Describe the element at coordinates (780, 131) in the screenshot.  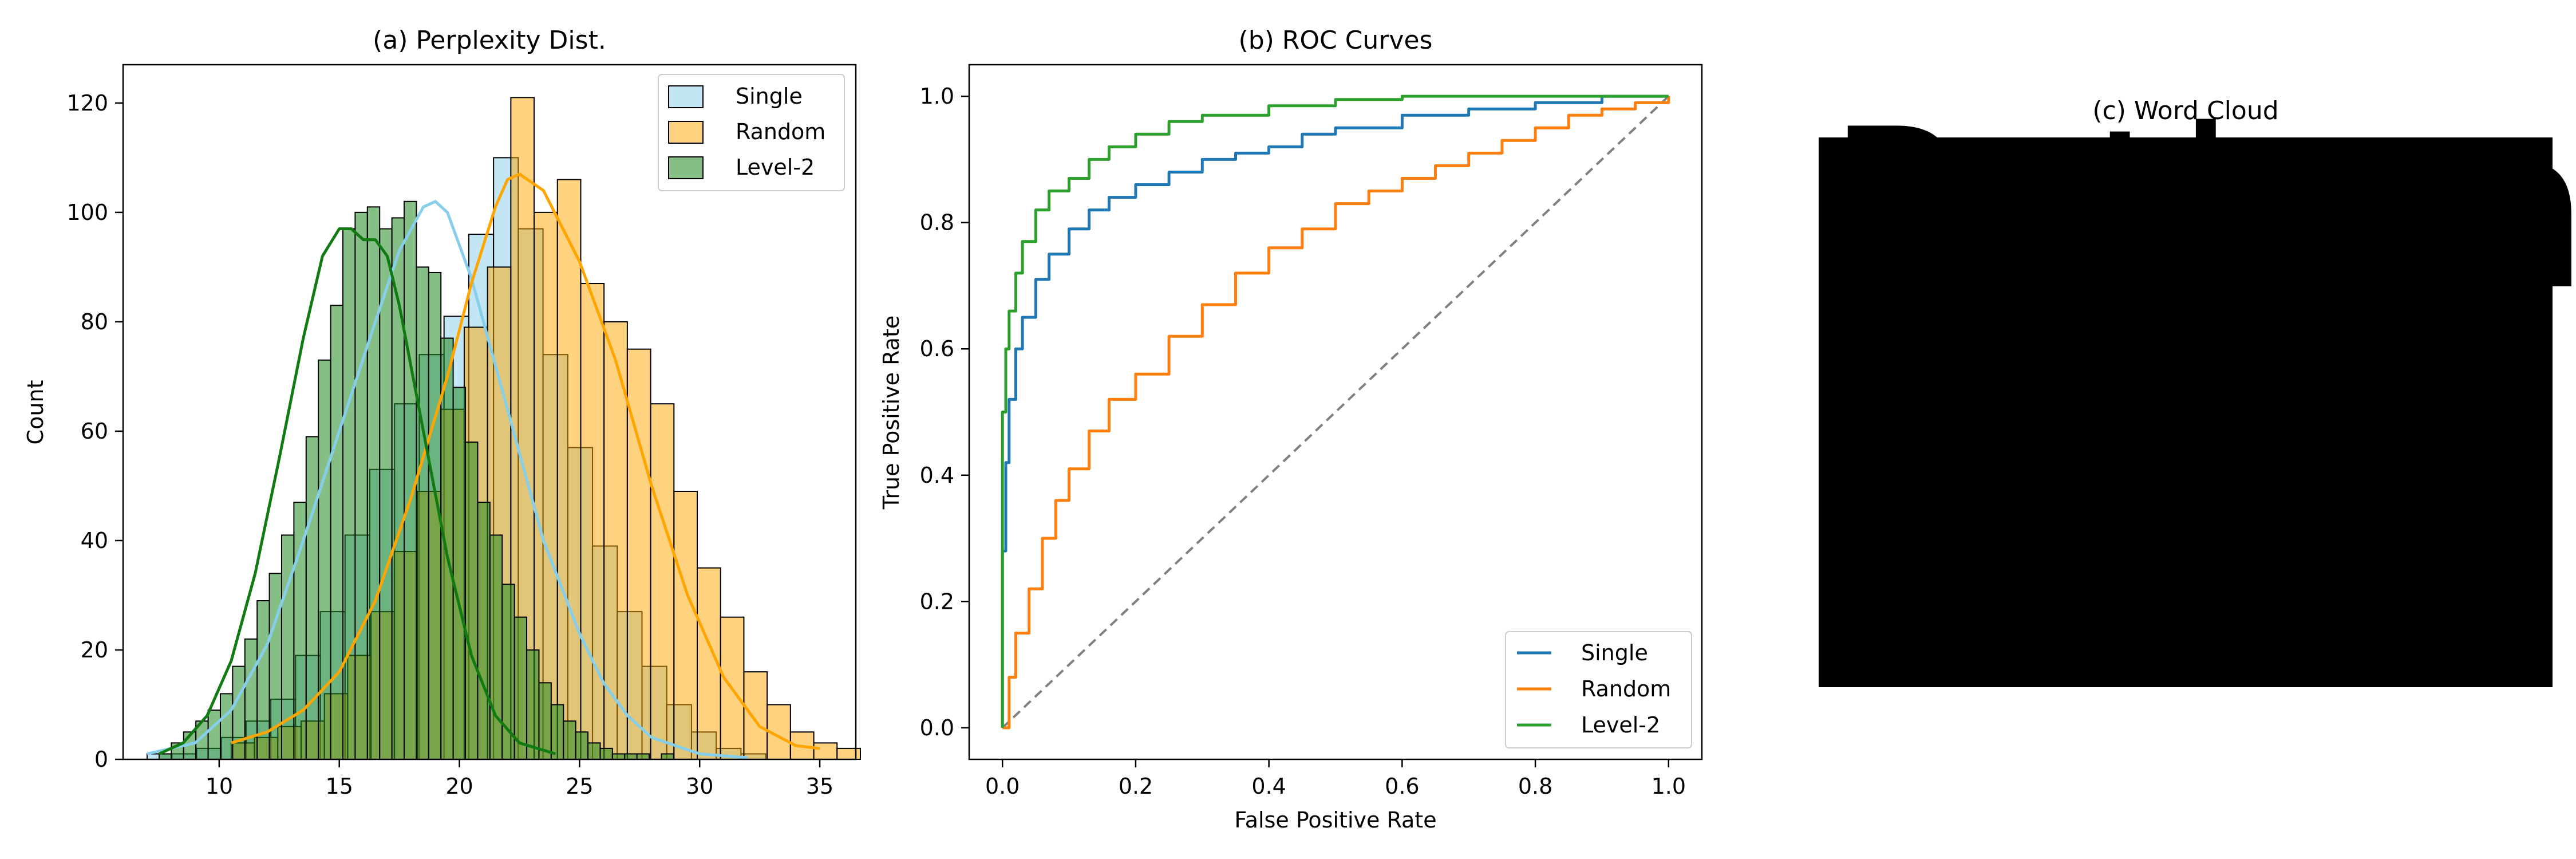
I see `legend-label-random: Random` at that location.